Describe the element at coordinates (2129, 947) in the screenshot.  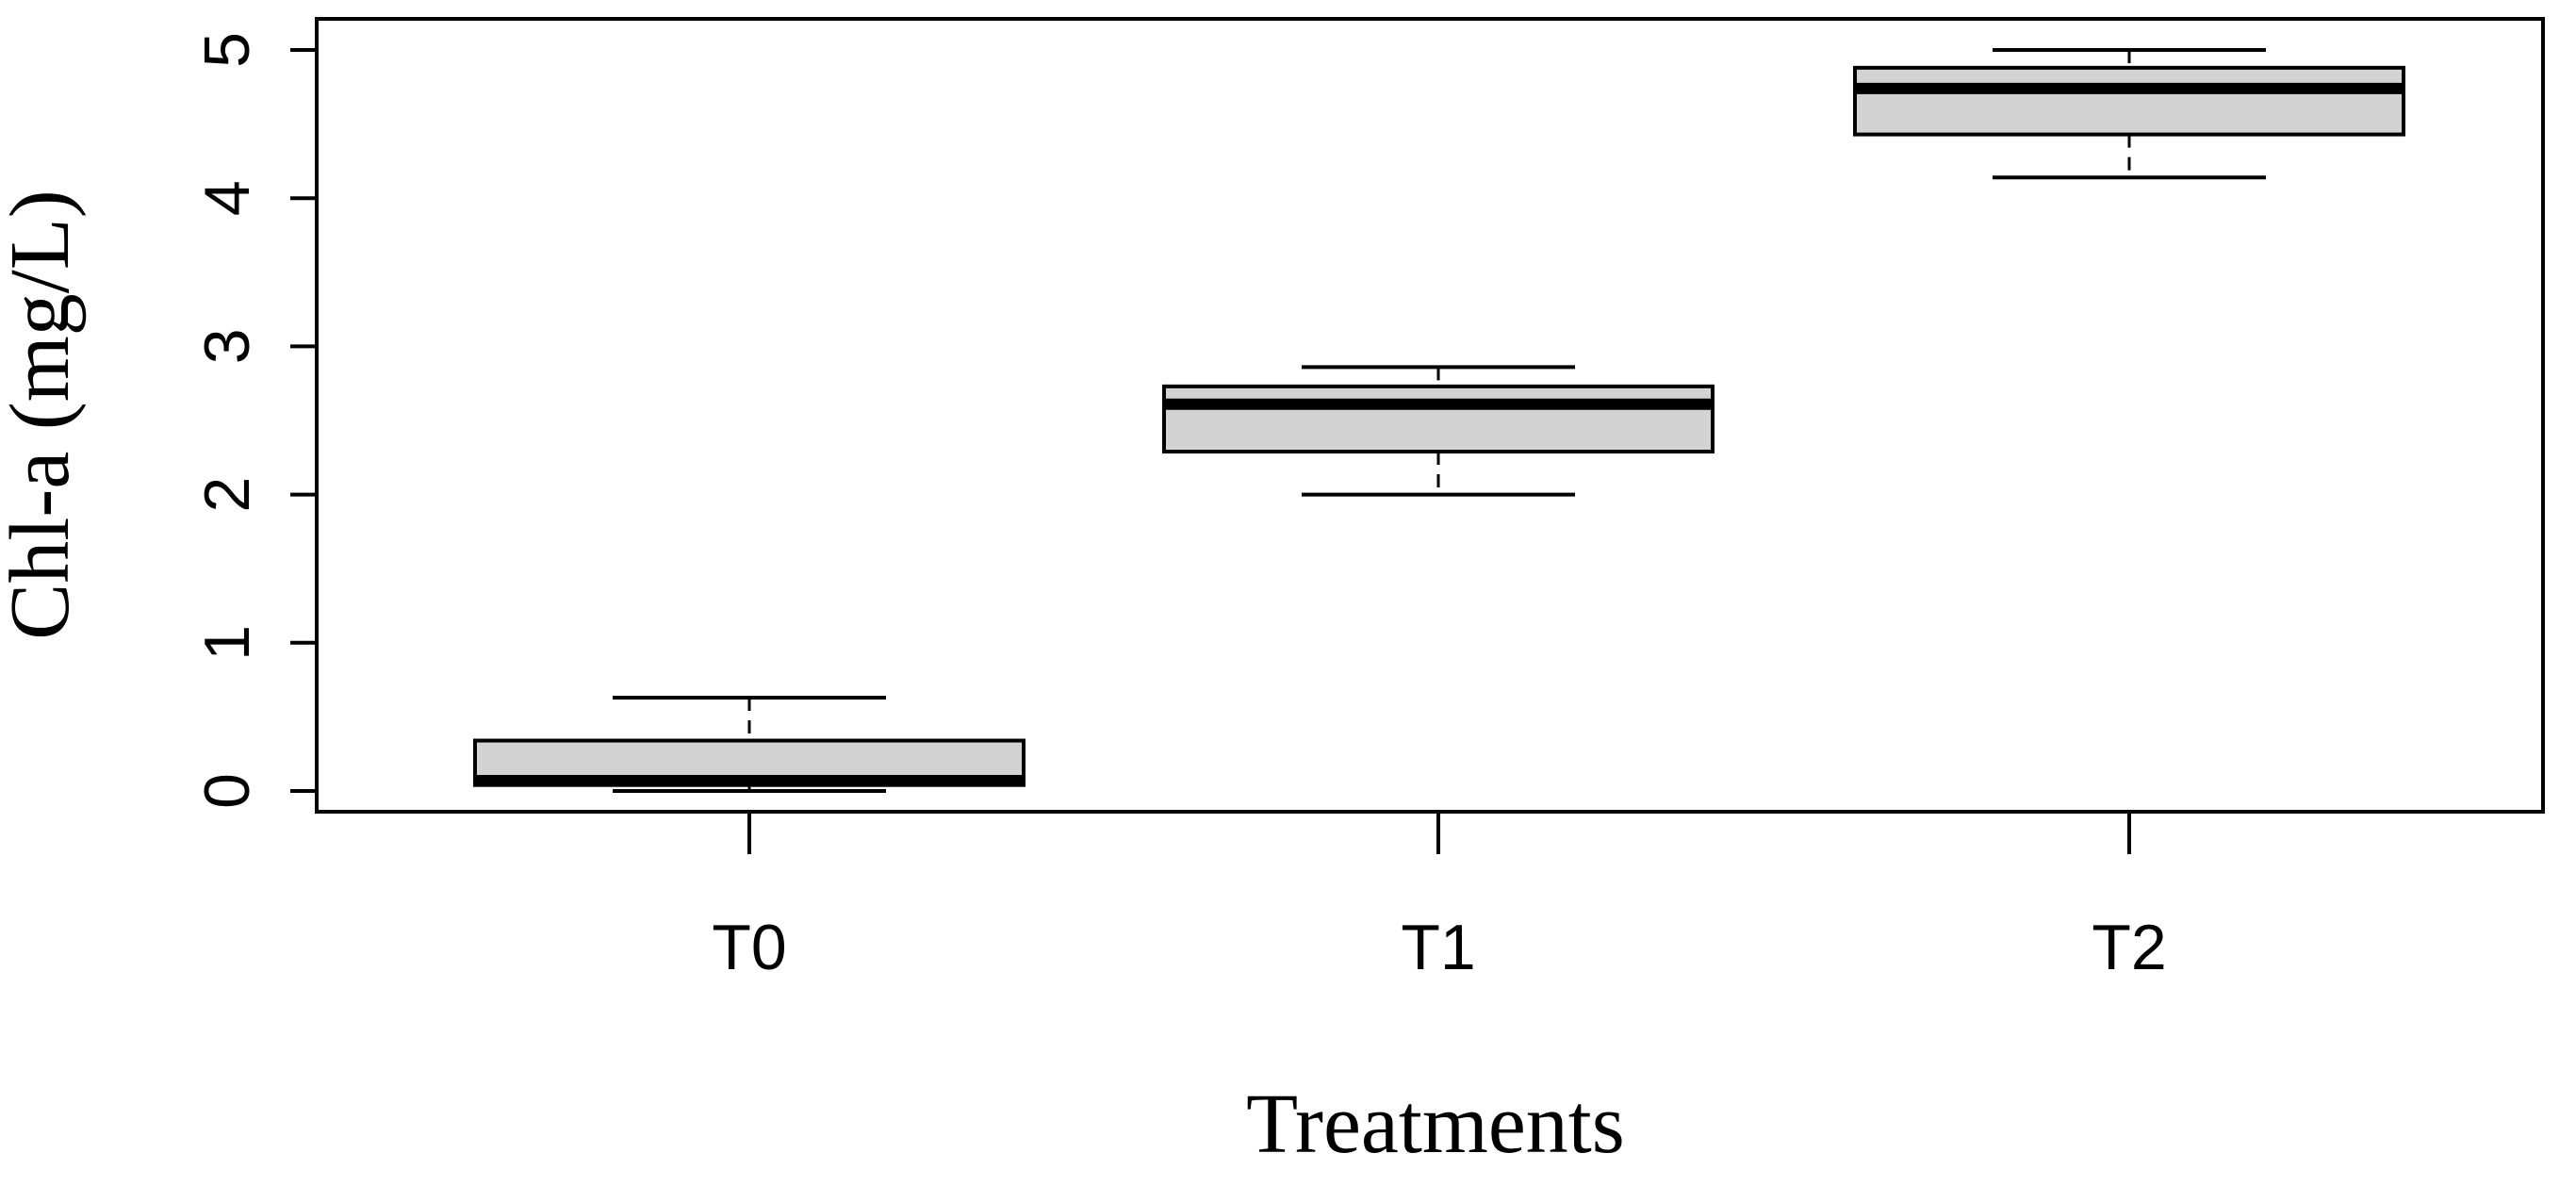
I see `x-tick-label: T2` at that location.